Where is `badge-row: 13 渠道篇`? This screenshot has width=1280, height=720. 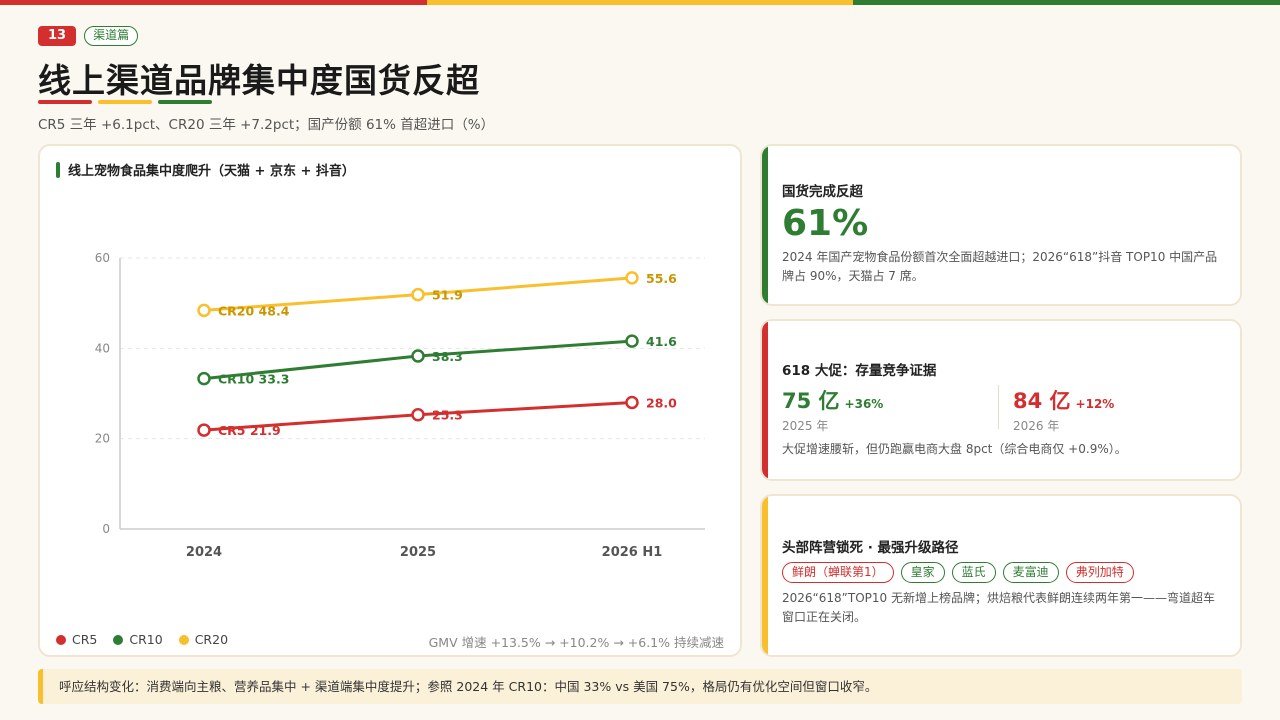
badge-row: 13 渠道篇 is located at coordinates (88, 36).